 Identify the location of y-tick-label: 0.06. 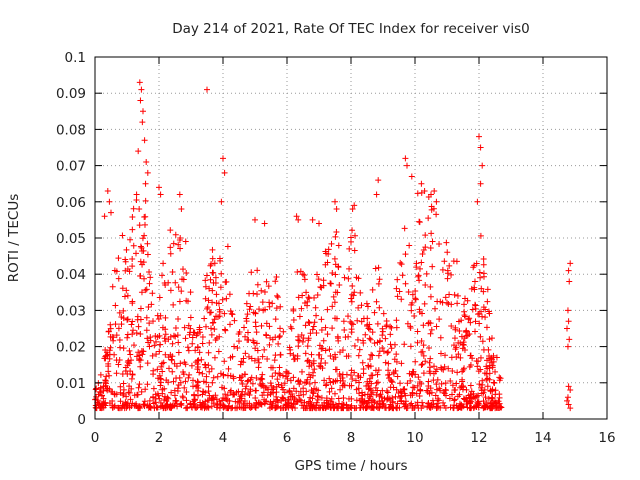
(71, 203).